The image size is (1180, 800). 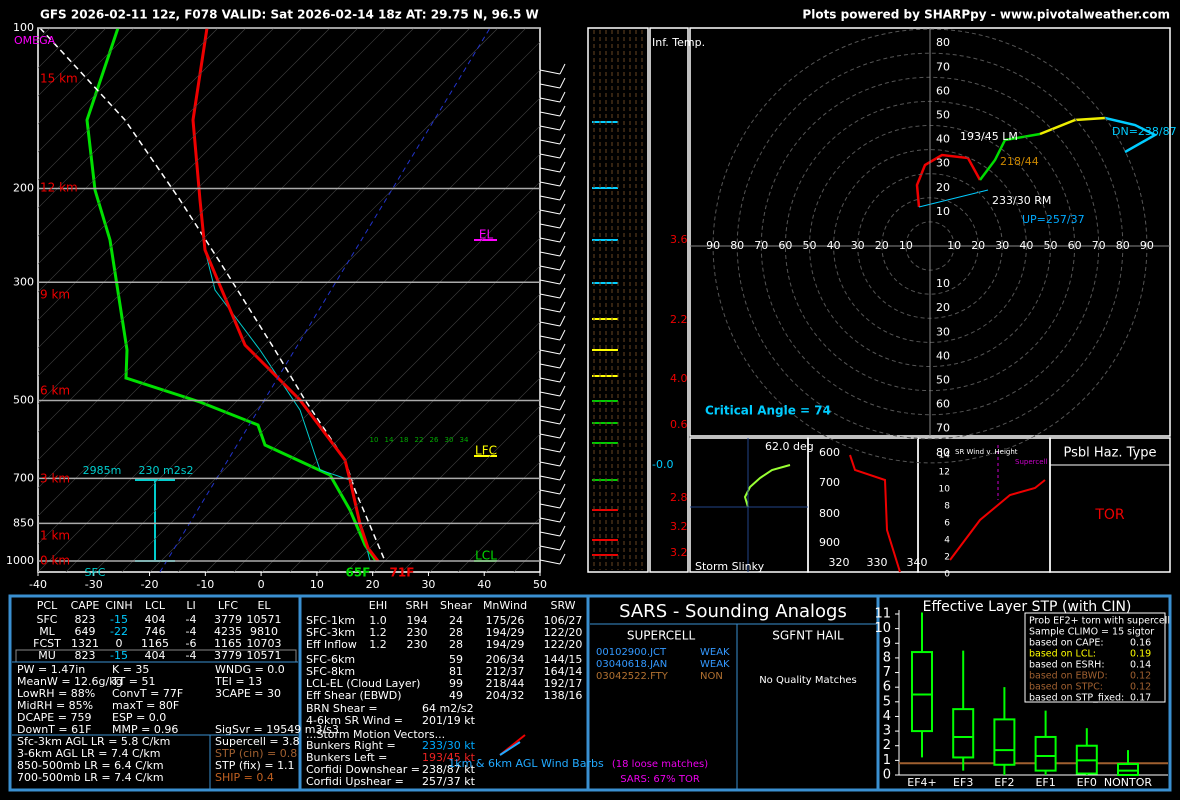 What do you see at coordinates (540, 584) in the screenshot?
I see `temp-tick-label: 50` at bounding box center [540, 584].